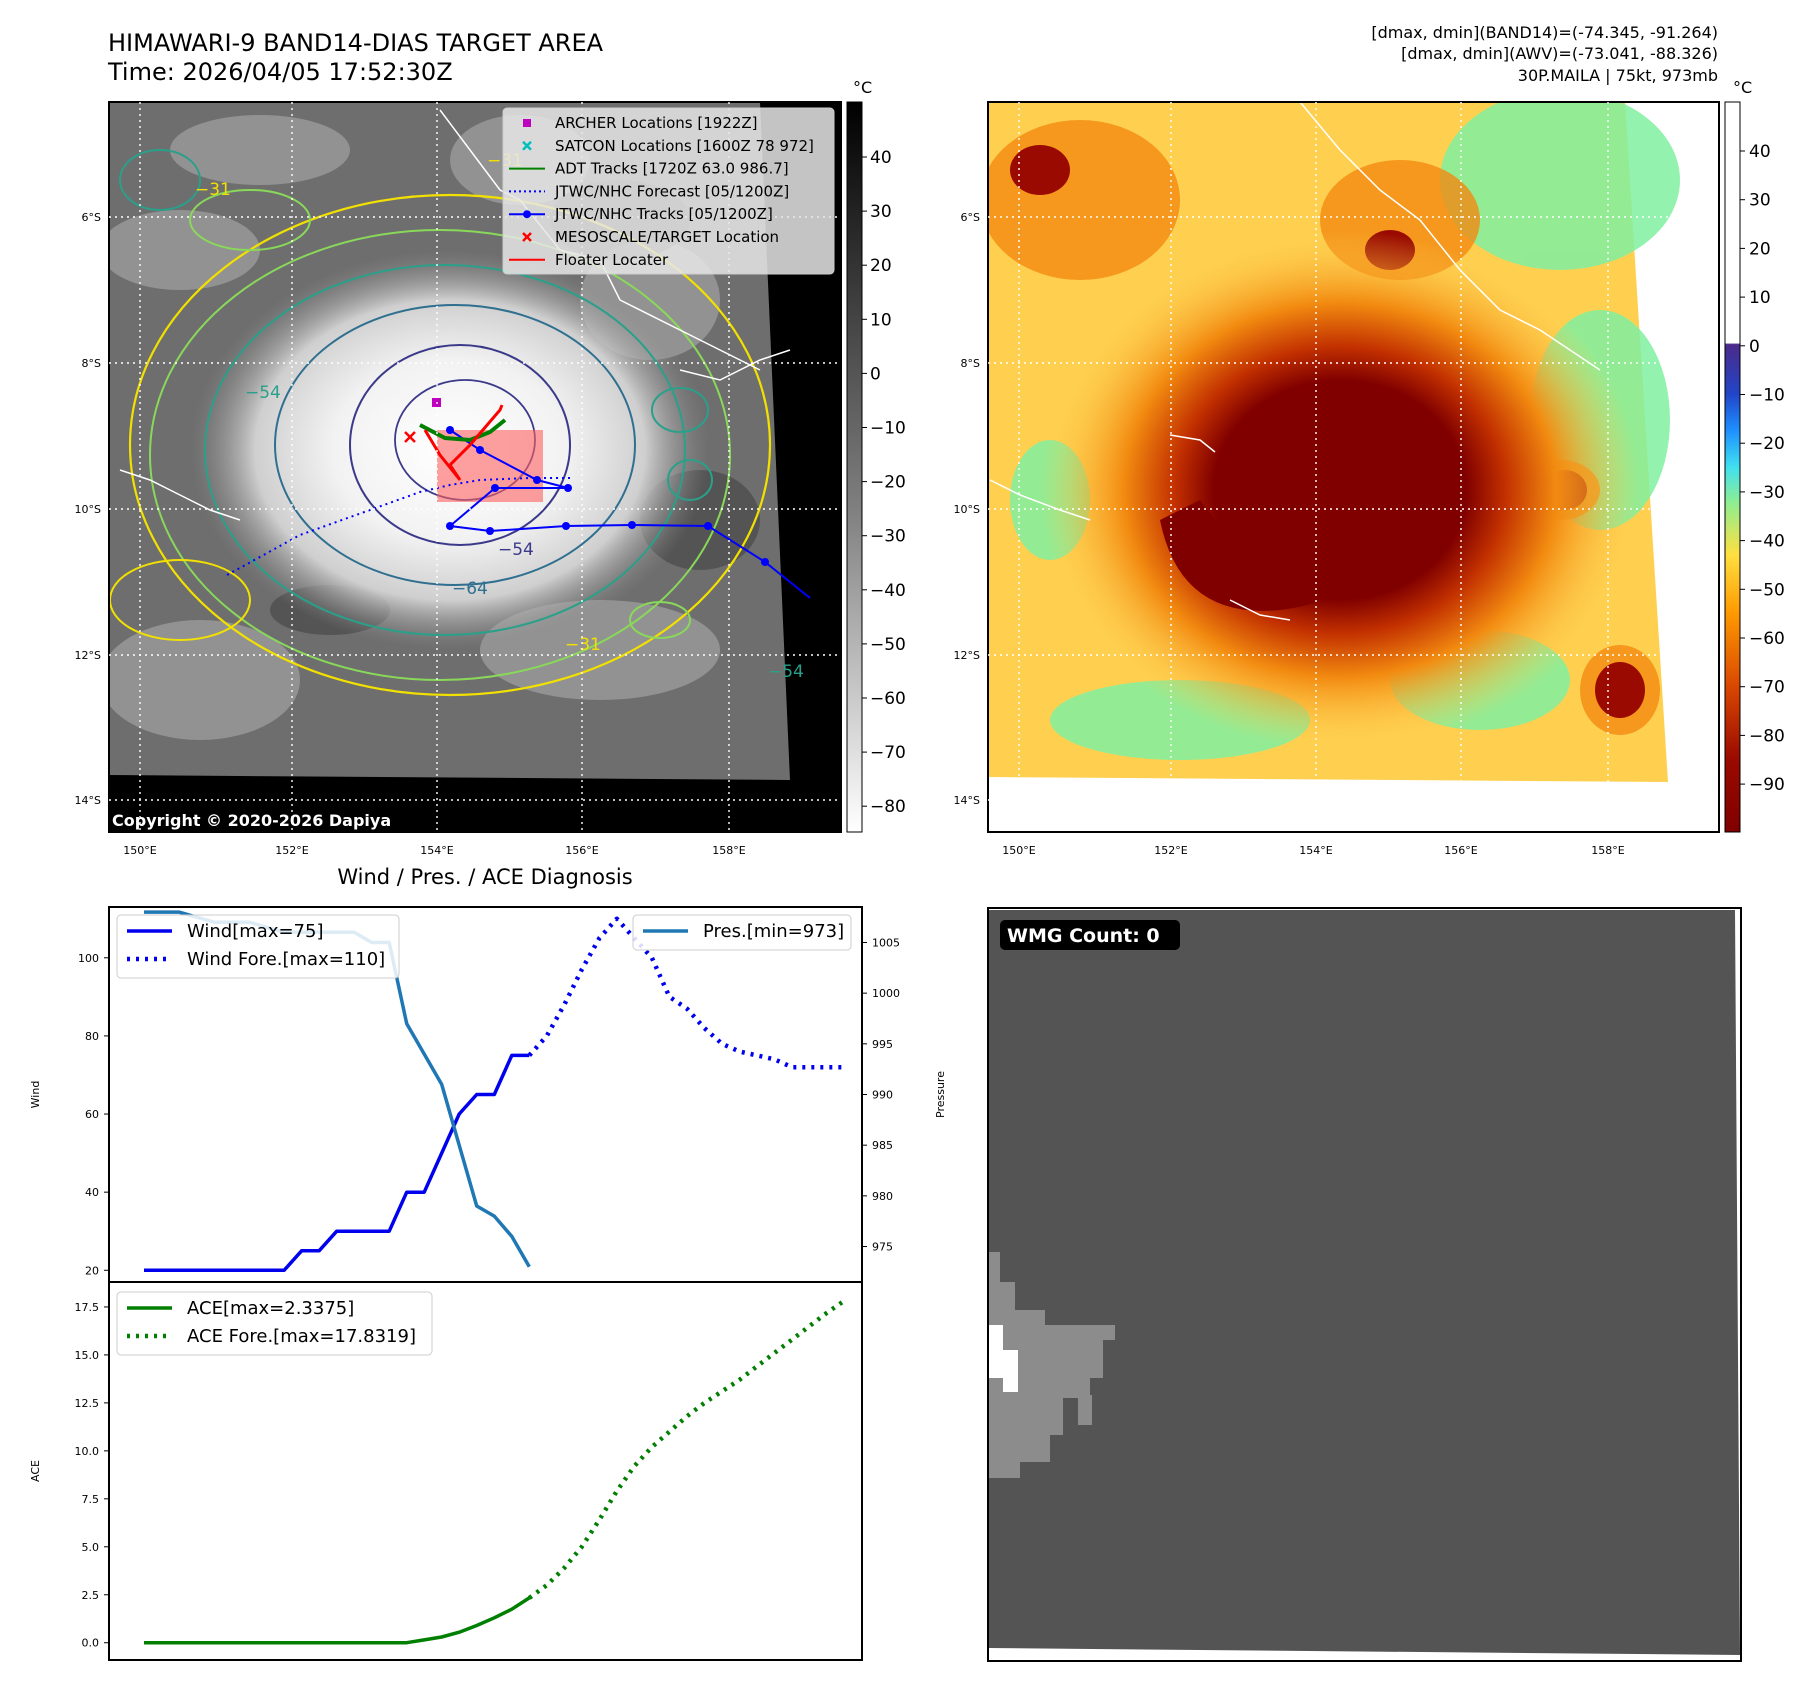 The image size is (1801, 1690). Describe the element at coordinates (258, 946) in the screenshot. I see `chart-legend: Wind[max=75] Wind Fore.[max=110]` at that location.